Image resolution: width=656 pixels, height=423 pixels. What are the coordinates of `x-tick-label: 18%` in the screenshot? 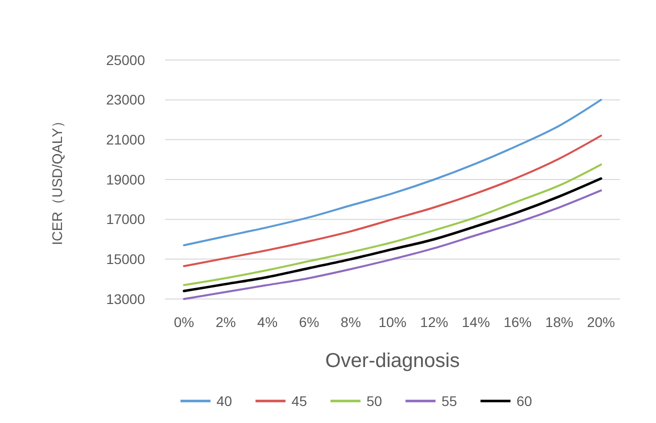 It's located at (559, 322).